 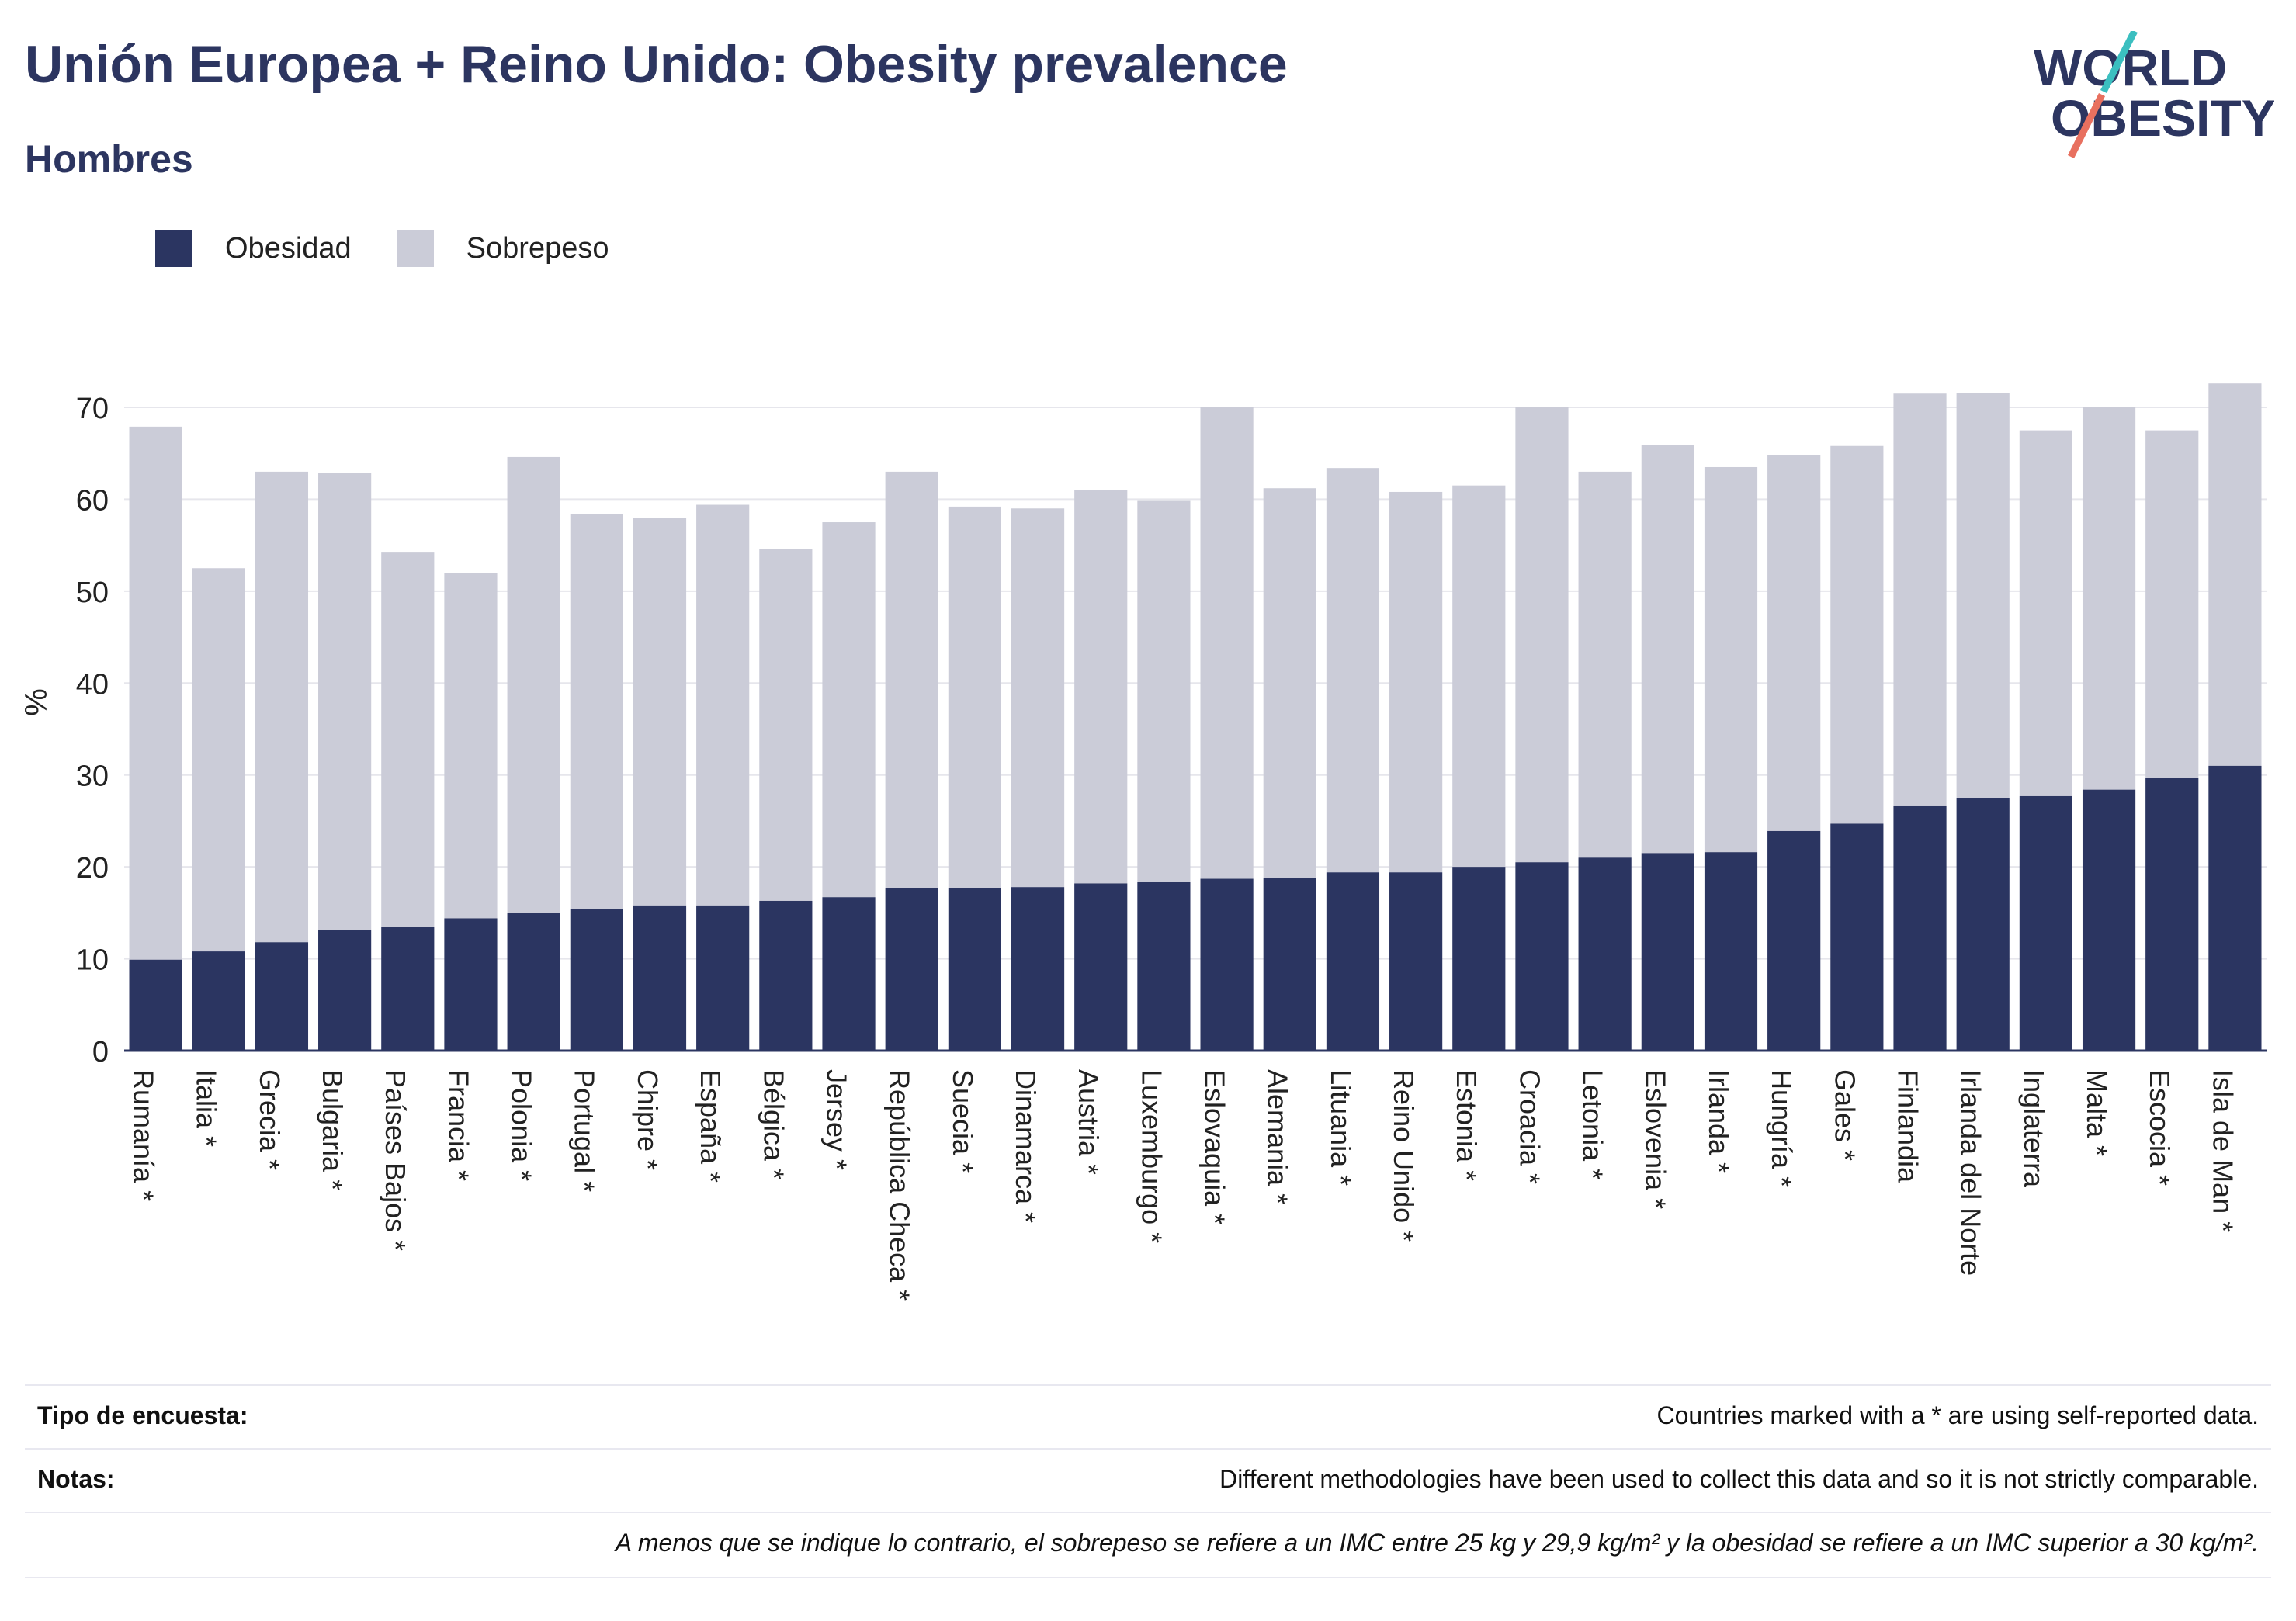 I want to click on x-tick-label: Luxemburgo *, so click(x=1151, y=1156).